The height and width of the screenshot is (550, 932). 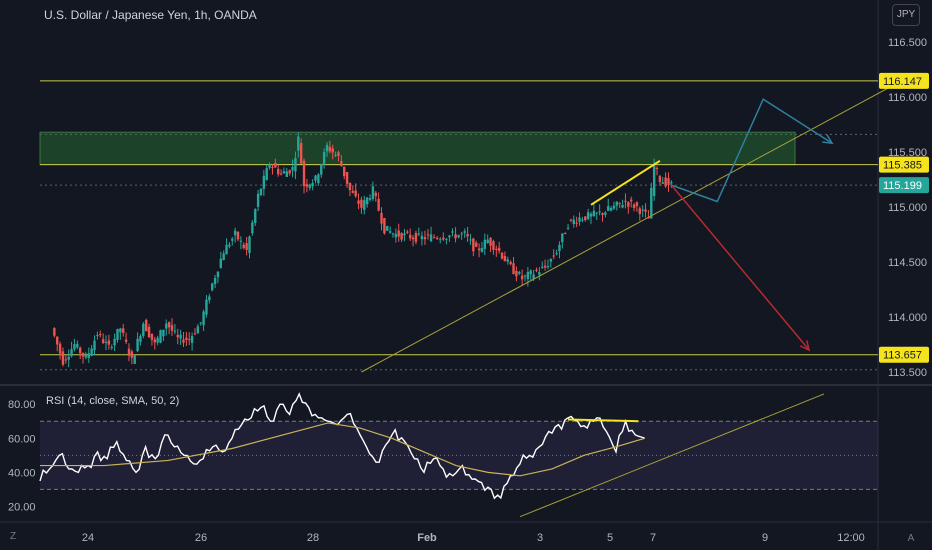 I want to click on rsi-highlight-trendline, so click(x=603, y=420).